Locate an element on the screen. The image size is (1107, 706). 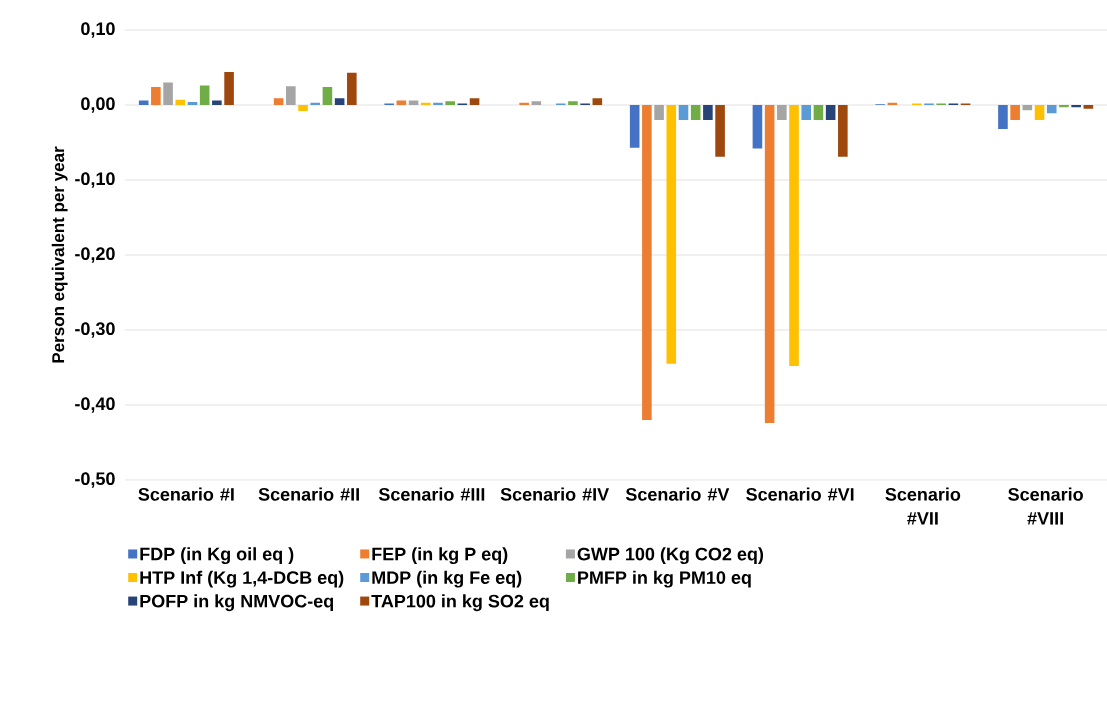
x-tick-label: Scenario #IV is located at coordinates (555, 494).